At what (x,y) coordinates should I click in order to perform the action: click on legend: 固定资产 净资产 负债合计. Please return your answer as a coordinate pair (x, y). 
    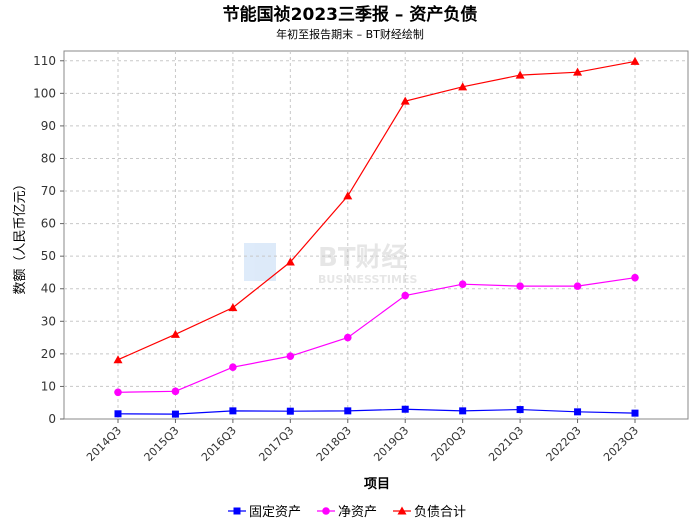
    Looking at the image, I should click on (347, 512).